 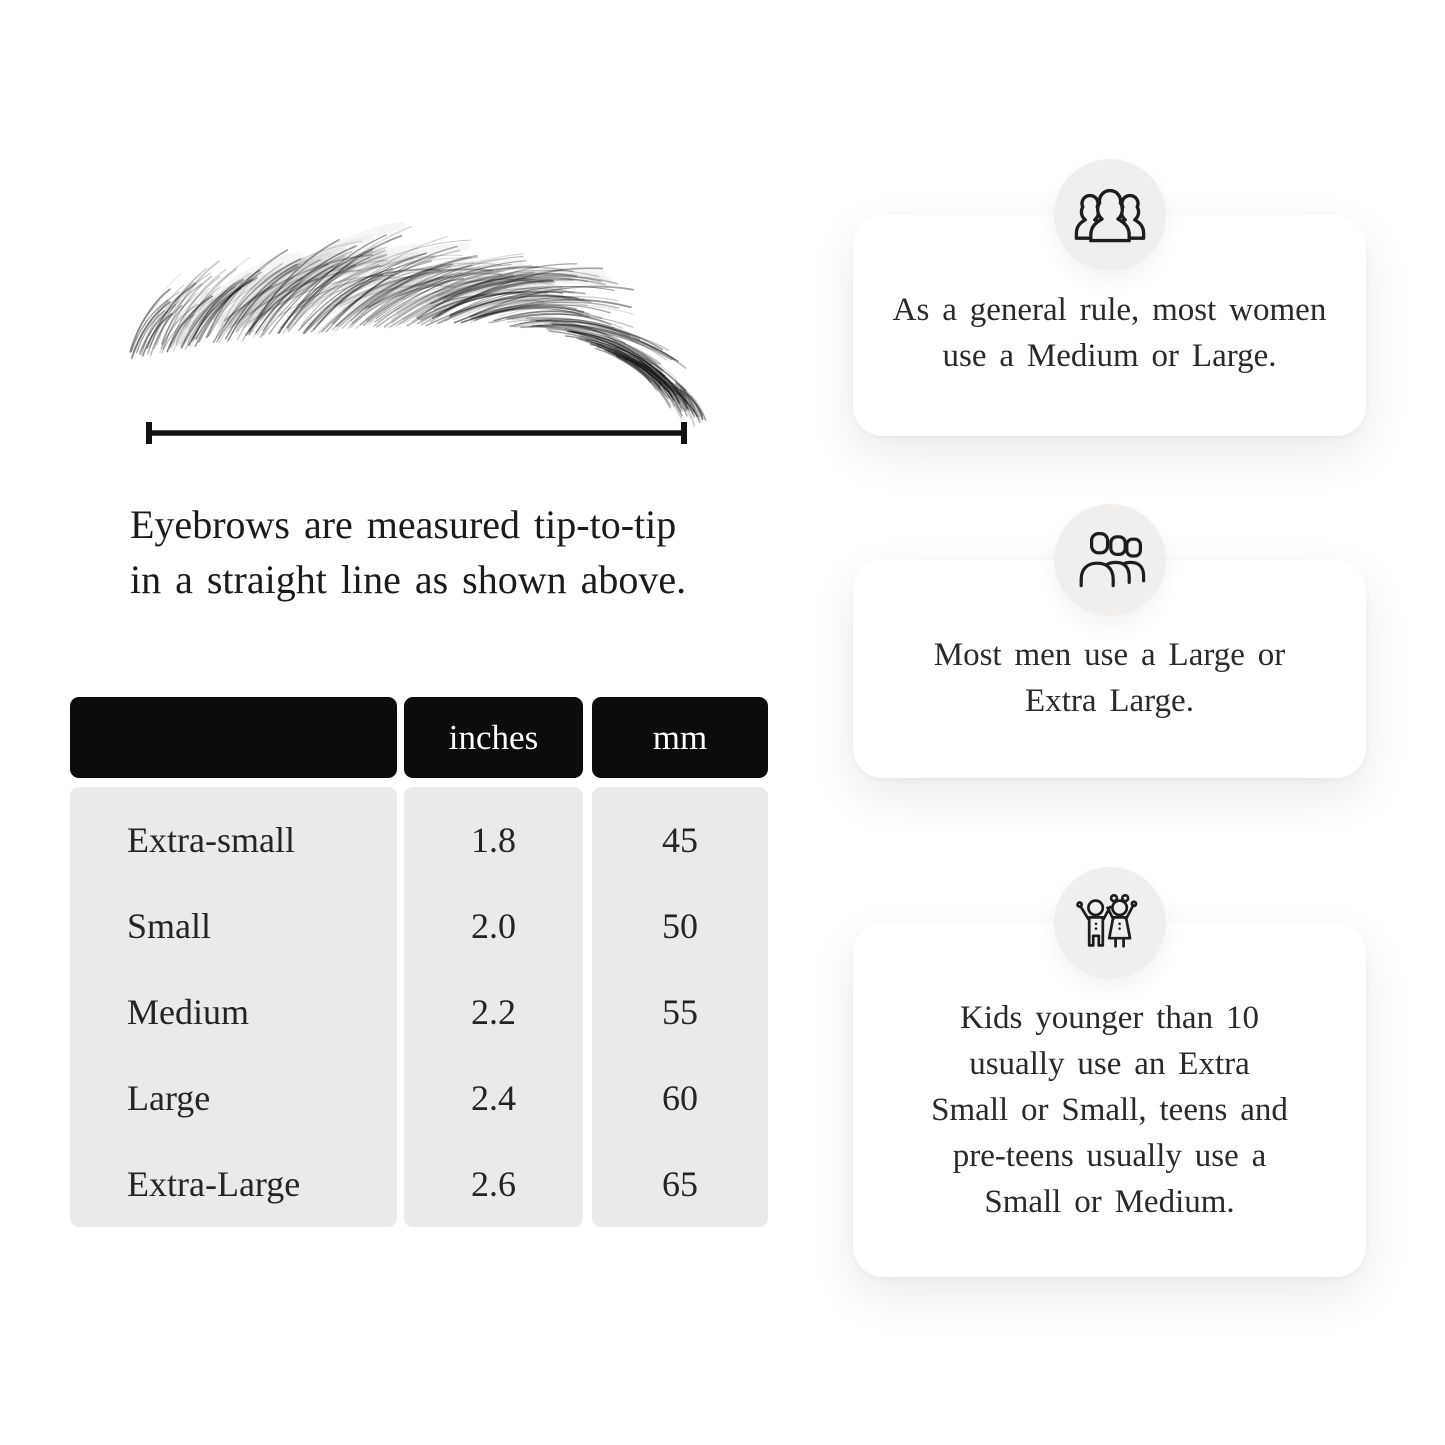 I want to click on card-text-line: Small or Small, teens and, so click(x=1109, y=1110).